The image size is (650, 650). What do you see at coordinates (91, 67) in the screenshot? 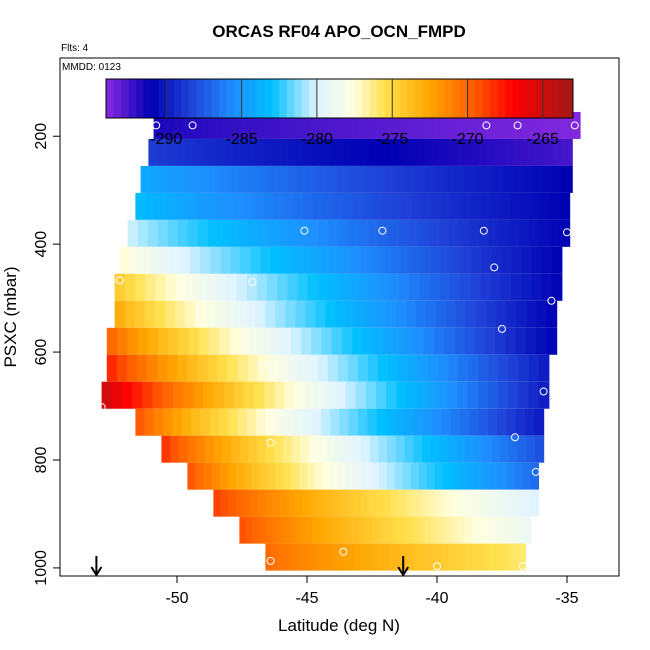
I see `date-annotation: MMDD: 0123` at bounding box center [91, 67].